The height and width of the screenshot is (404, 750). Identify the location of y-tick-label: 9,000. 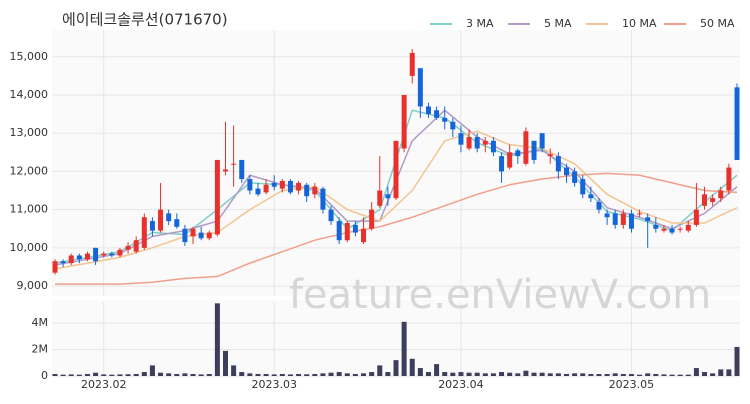
(33, 285).